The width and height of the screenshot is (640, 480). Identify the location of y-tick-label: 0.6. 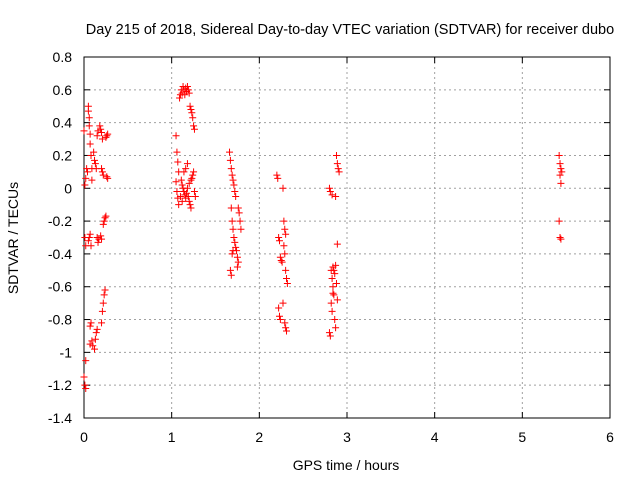
(63, 90).